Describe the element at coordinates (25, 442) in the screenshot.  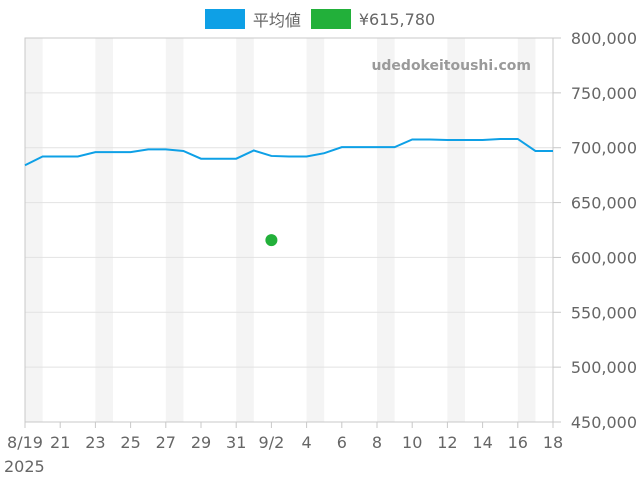
I see `x-tick-label: 8/19` at that location.